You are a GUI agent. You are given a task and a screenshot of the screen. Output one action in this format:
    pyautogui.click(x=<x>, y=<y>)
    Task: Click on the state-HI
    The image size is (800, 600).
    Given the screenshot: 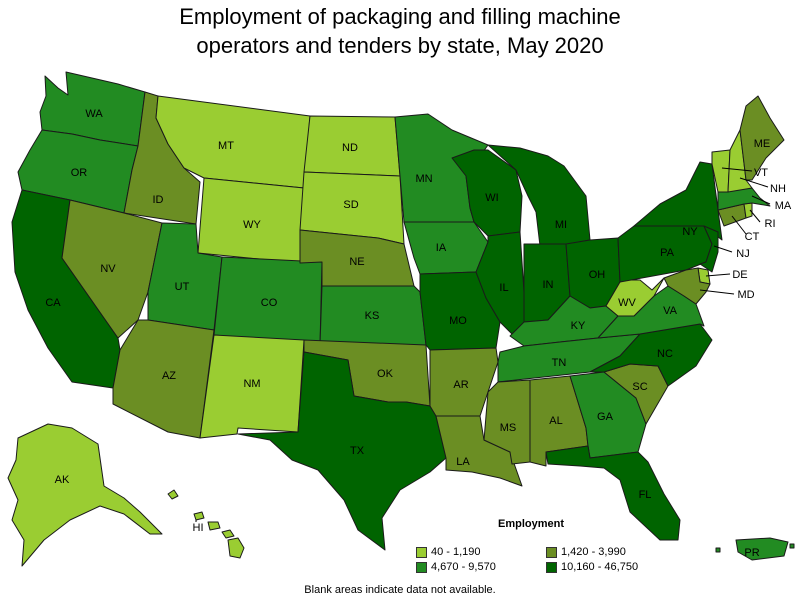 What is the action you would take?
    pyautogui.click(x=206, y=524)
    